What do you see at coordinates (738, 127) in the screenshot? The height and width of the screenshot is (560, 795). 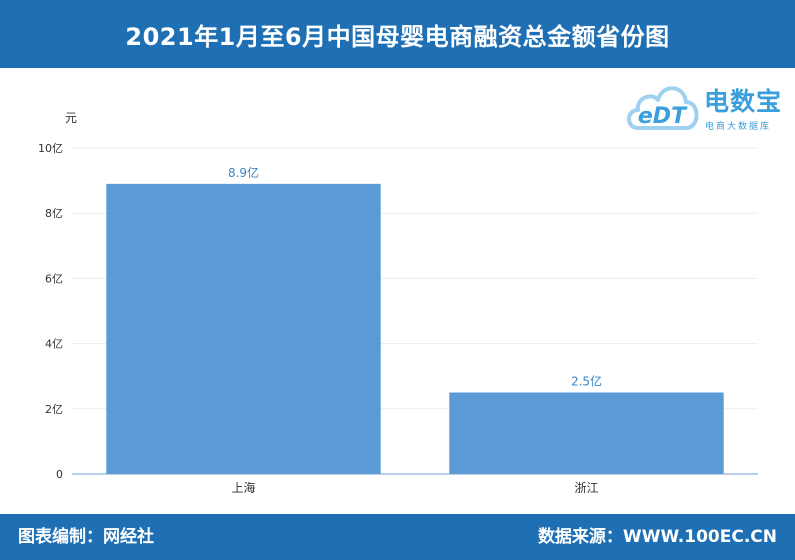 I see `logo-subtitle: 电商大数据库` at bounding box center [738, 127].